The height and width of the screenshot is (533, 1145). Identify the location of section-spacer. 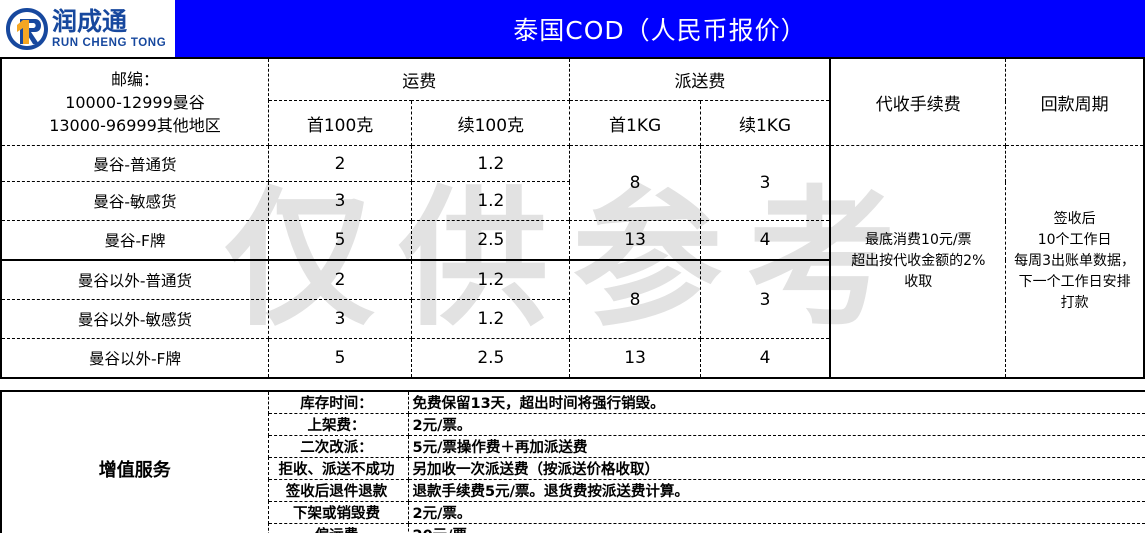
(572, 384).